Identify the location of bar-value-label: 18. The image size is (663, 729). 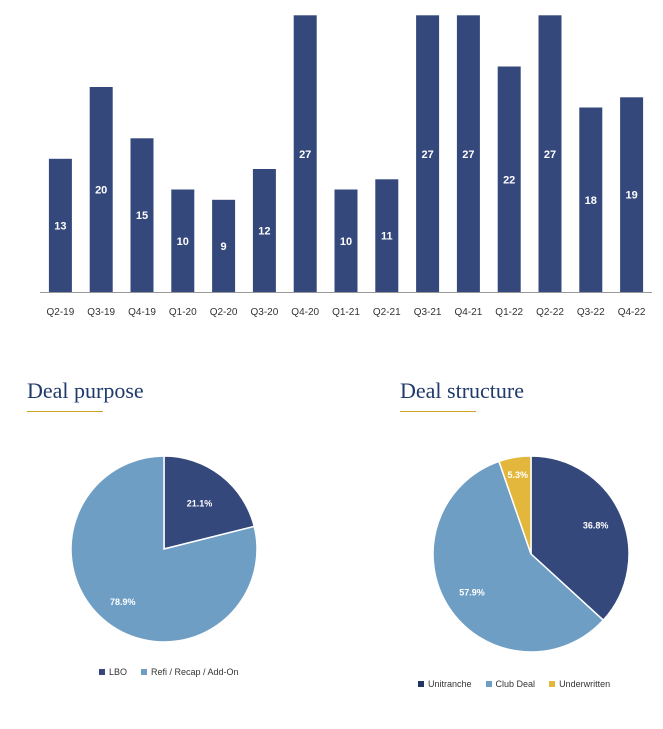
(591, 201).